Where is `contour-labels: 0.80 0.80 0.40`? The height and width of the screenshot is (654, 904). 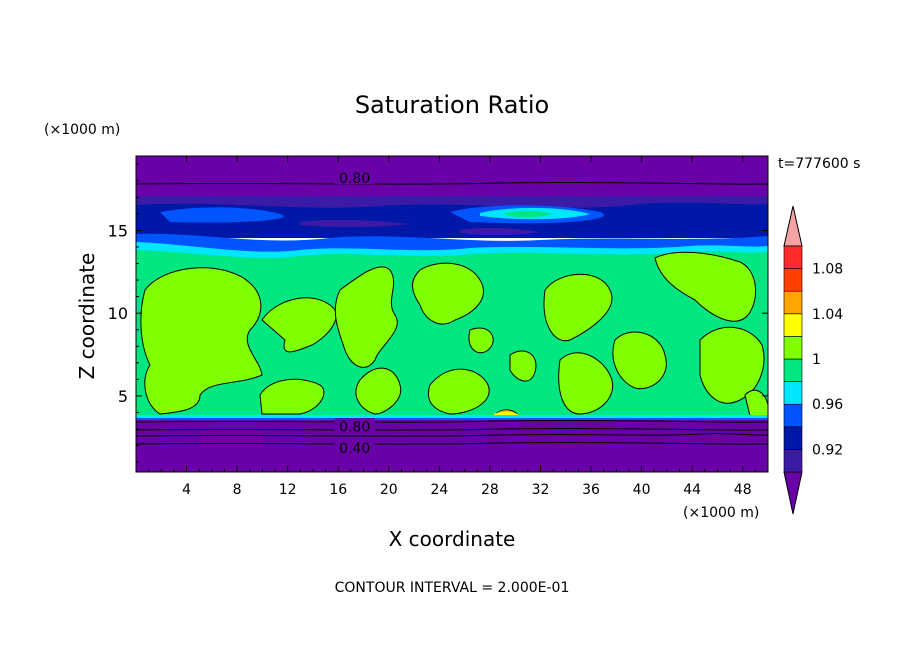 contour-labels: 0.80 0.80 0.40 is located at coordinates (354, 313).